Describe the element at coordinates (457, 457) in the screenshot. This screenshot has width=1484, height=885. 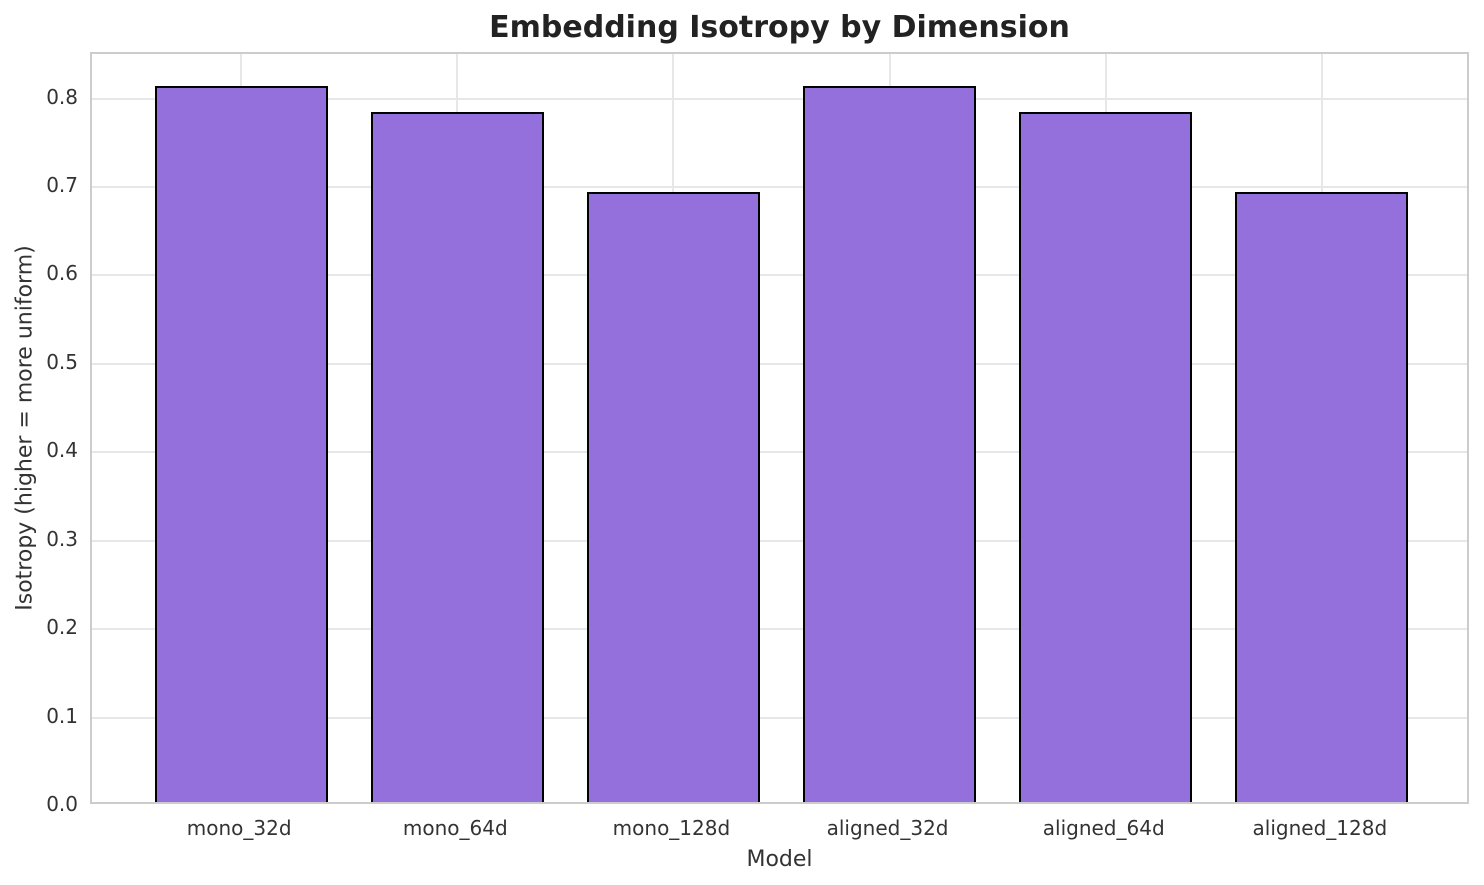
I see `bar-mono_64d` at that location.